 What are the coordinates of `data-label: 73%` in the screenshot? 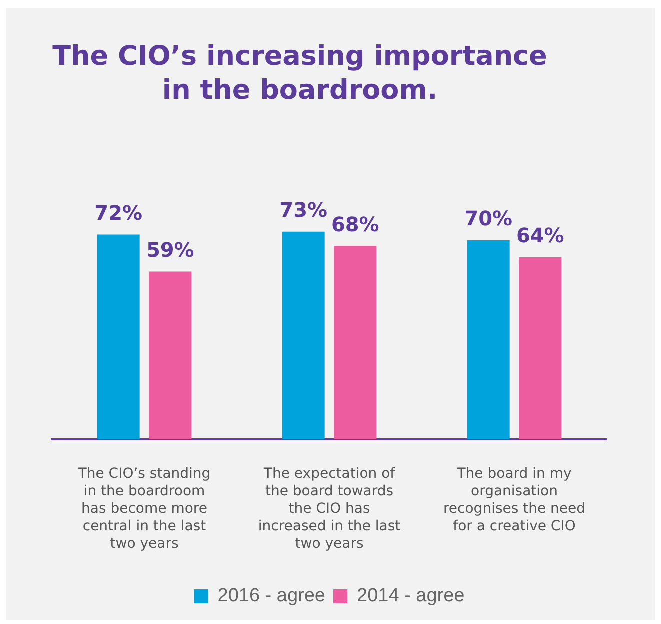 It's located at (304, 210).